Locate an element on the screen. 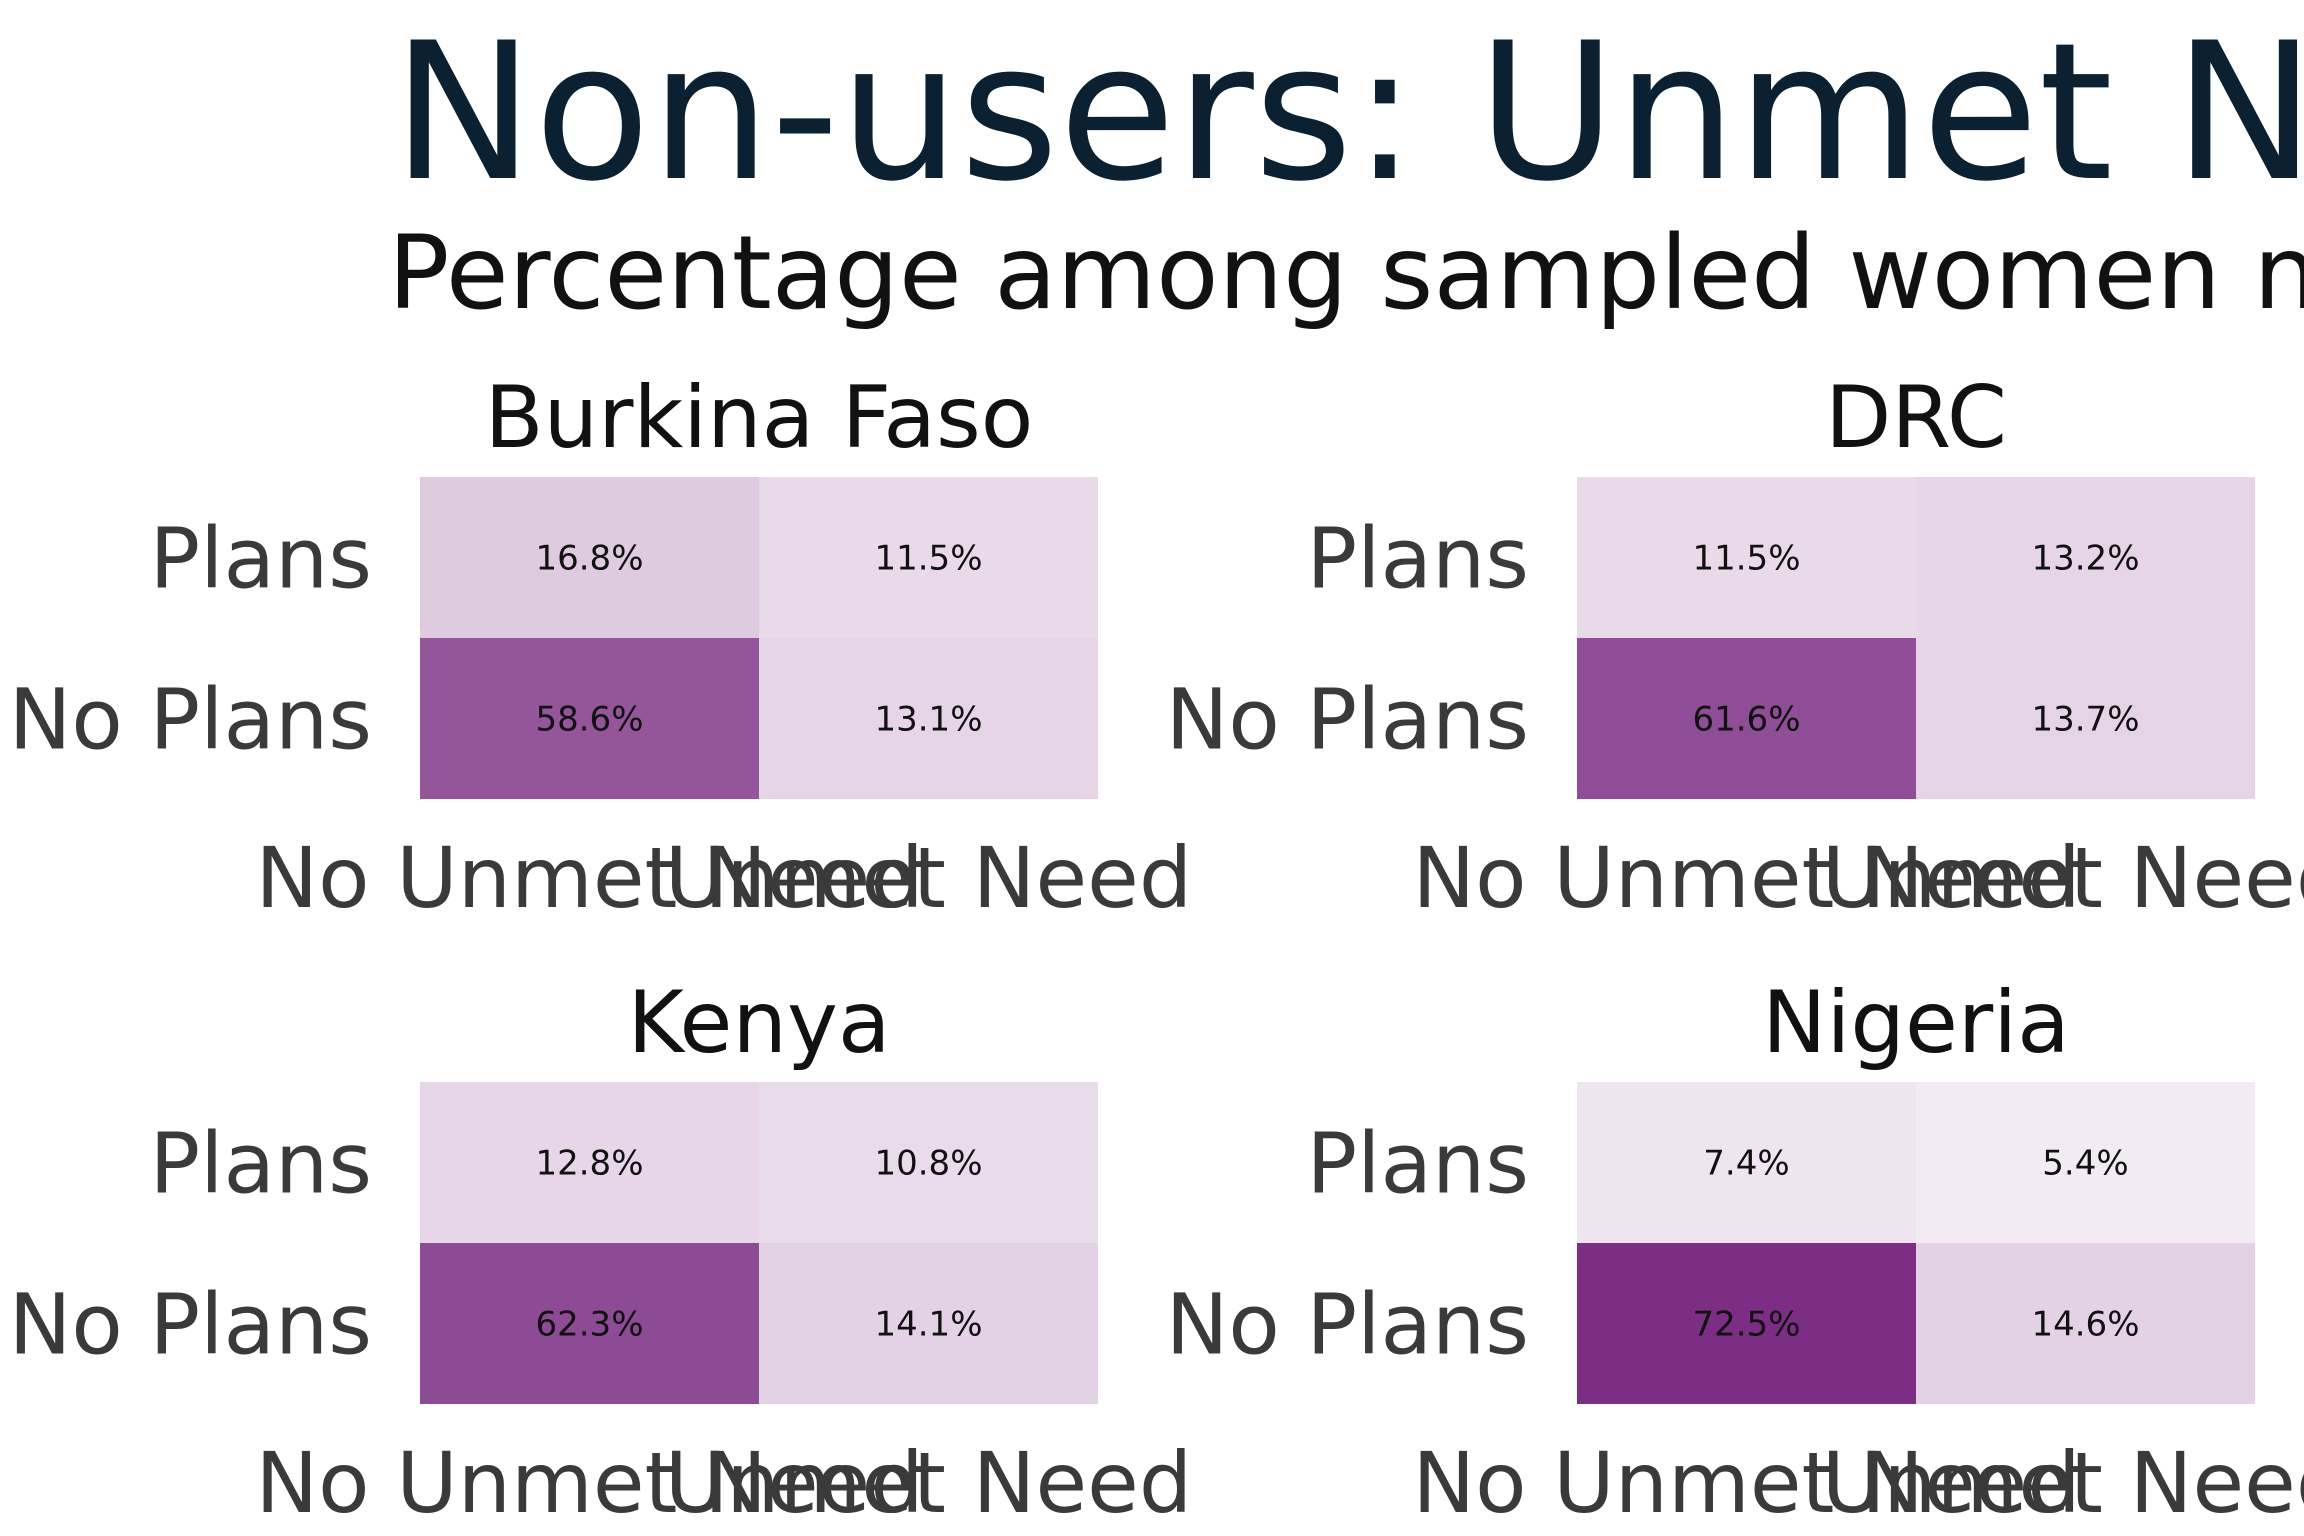 The height and width of the screenshot is (1536, 2304). cell-value-label: 13.2% is located at coordinates (2085, 559).